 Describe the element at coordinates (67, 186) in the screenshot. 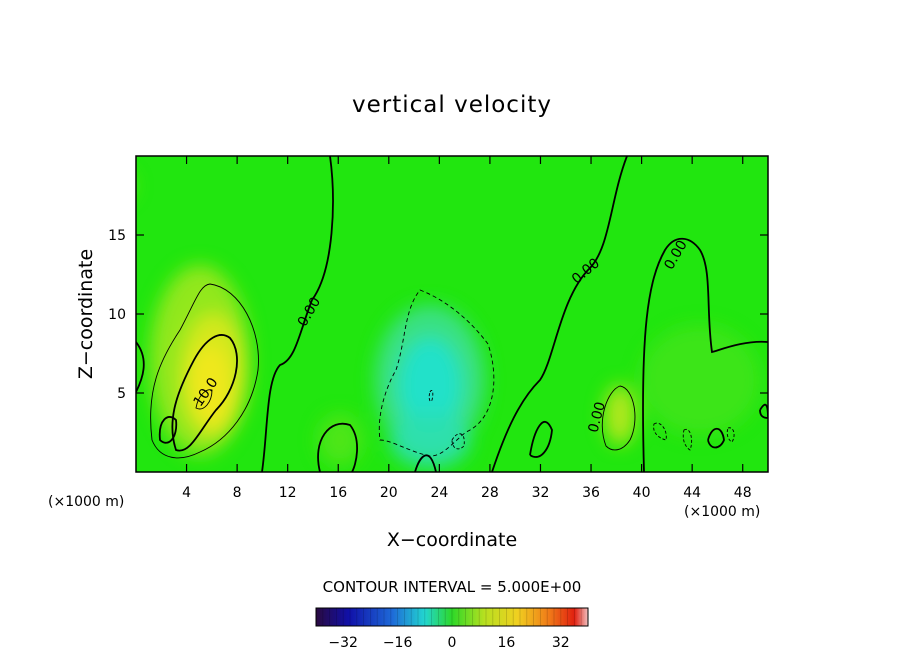

I see `glow-left-upper` at that location.